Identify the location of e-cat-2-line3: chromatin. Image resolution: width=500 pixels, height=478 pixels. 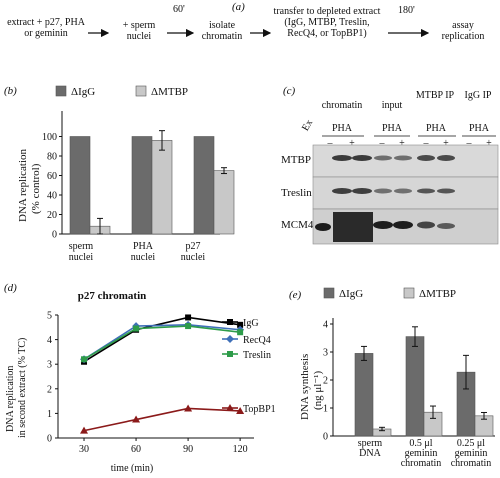
(421, 463).